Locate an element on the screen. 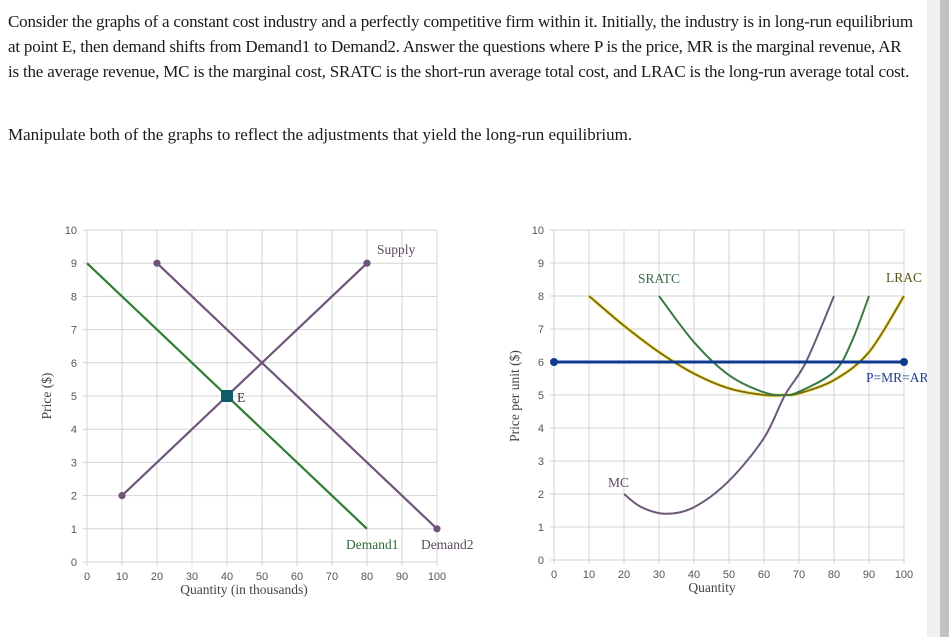 The height and width of the screenshot is (637, 949). price-line-label: P=MR=AR is located at coordinates (897, 377).